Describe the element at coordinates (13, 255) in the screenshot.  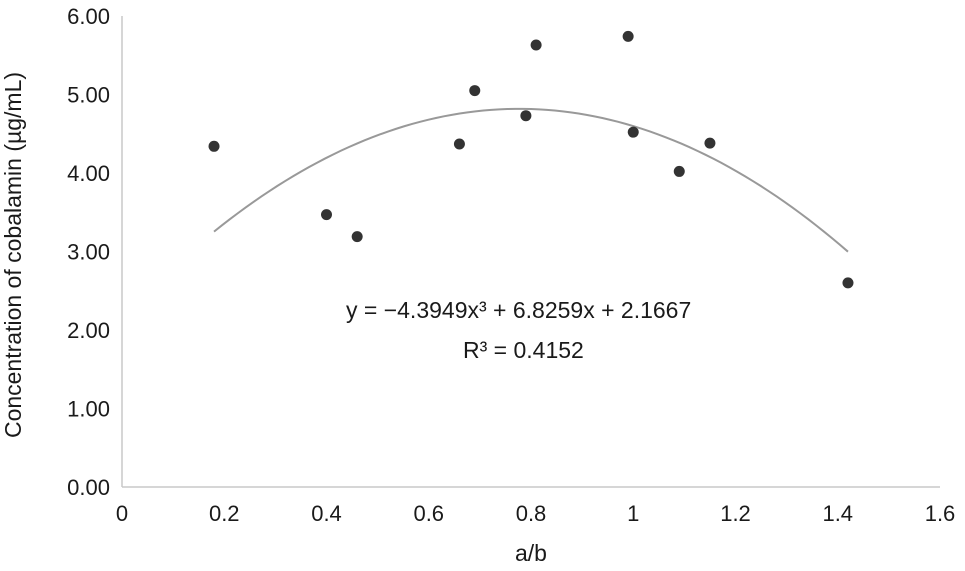
I see `y-axis-title: Concentration of cobalamin (µg/mL)` at that location.